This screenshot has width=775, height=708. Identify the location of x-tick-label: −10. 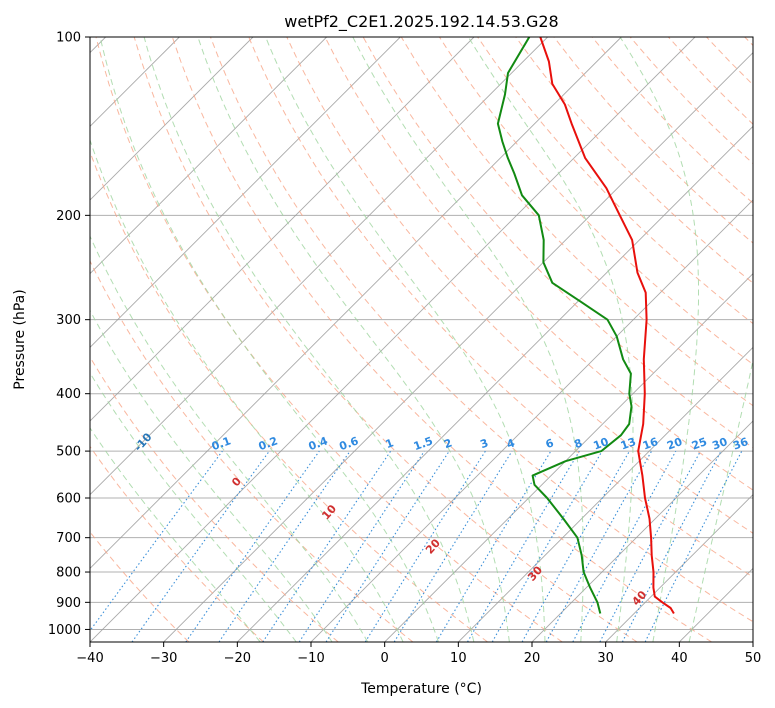
(310, 658).